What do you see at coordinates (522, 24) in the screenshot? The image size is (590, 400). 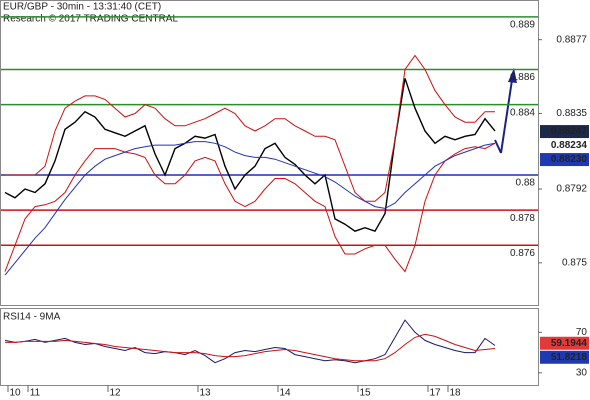 I see `level-label: 0.889` at bounding box center [522, 24].